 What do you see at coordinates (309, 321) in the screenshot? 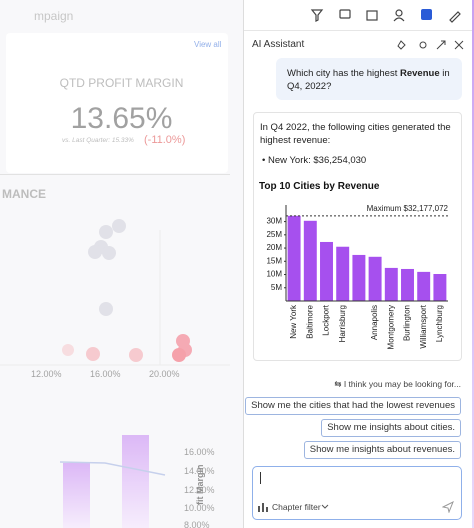
I see `x-tick-label: Baltimore` at bounding box center [309, 321].